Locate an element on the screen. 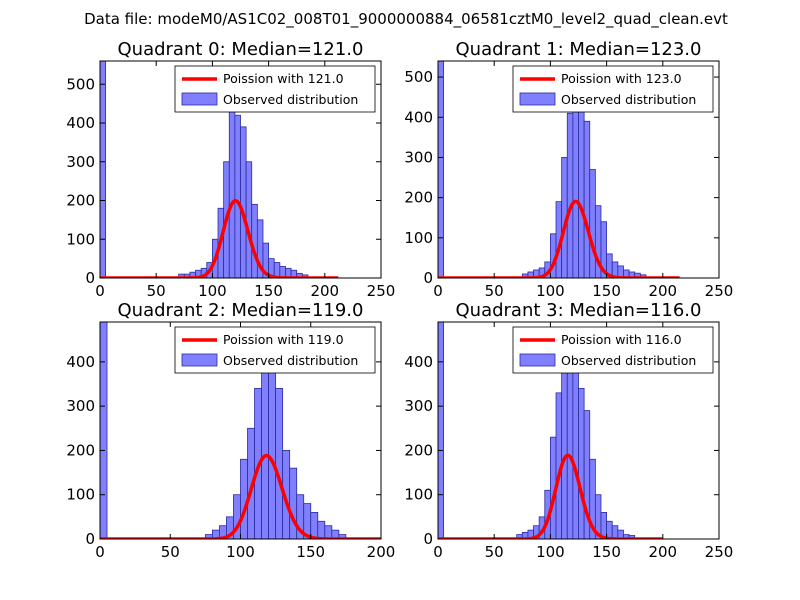 The width and height of the screenshot is (800, 600). legend-fit-label: Poission with 119.0 is located at coordinates (283, 339).